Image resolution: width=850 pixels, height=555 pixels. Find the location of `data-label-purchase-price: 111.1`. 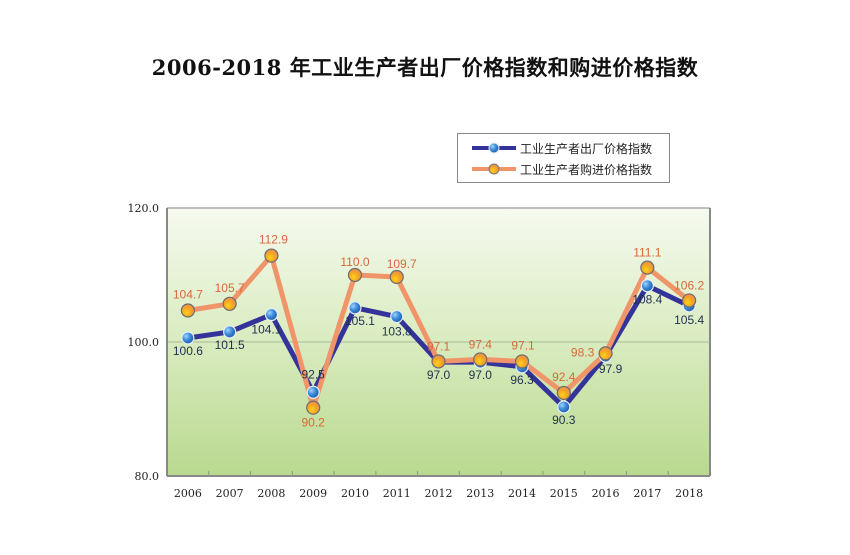

data-label-purchase-price: 111.1 is located at coordinates (647, 253).